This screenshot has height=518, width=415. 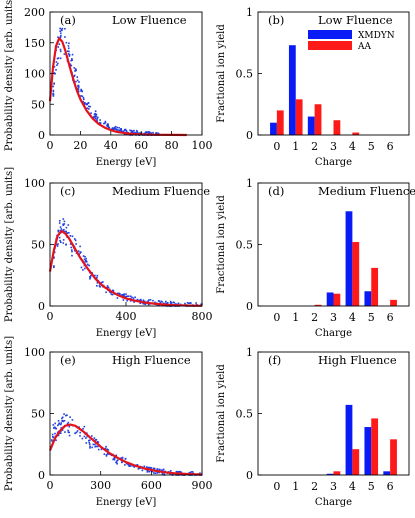 I want to click on x-tick-label: 400, so click(x=126, y=316).